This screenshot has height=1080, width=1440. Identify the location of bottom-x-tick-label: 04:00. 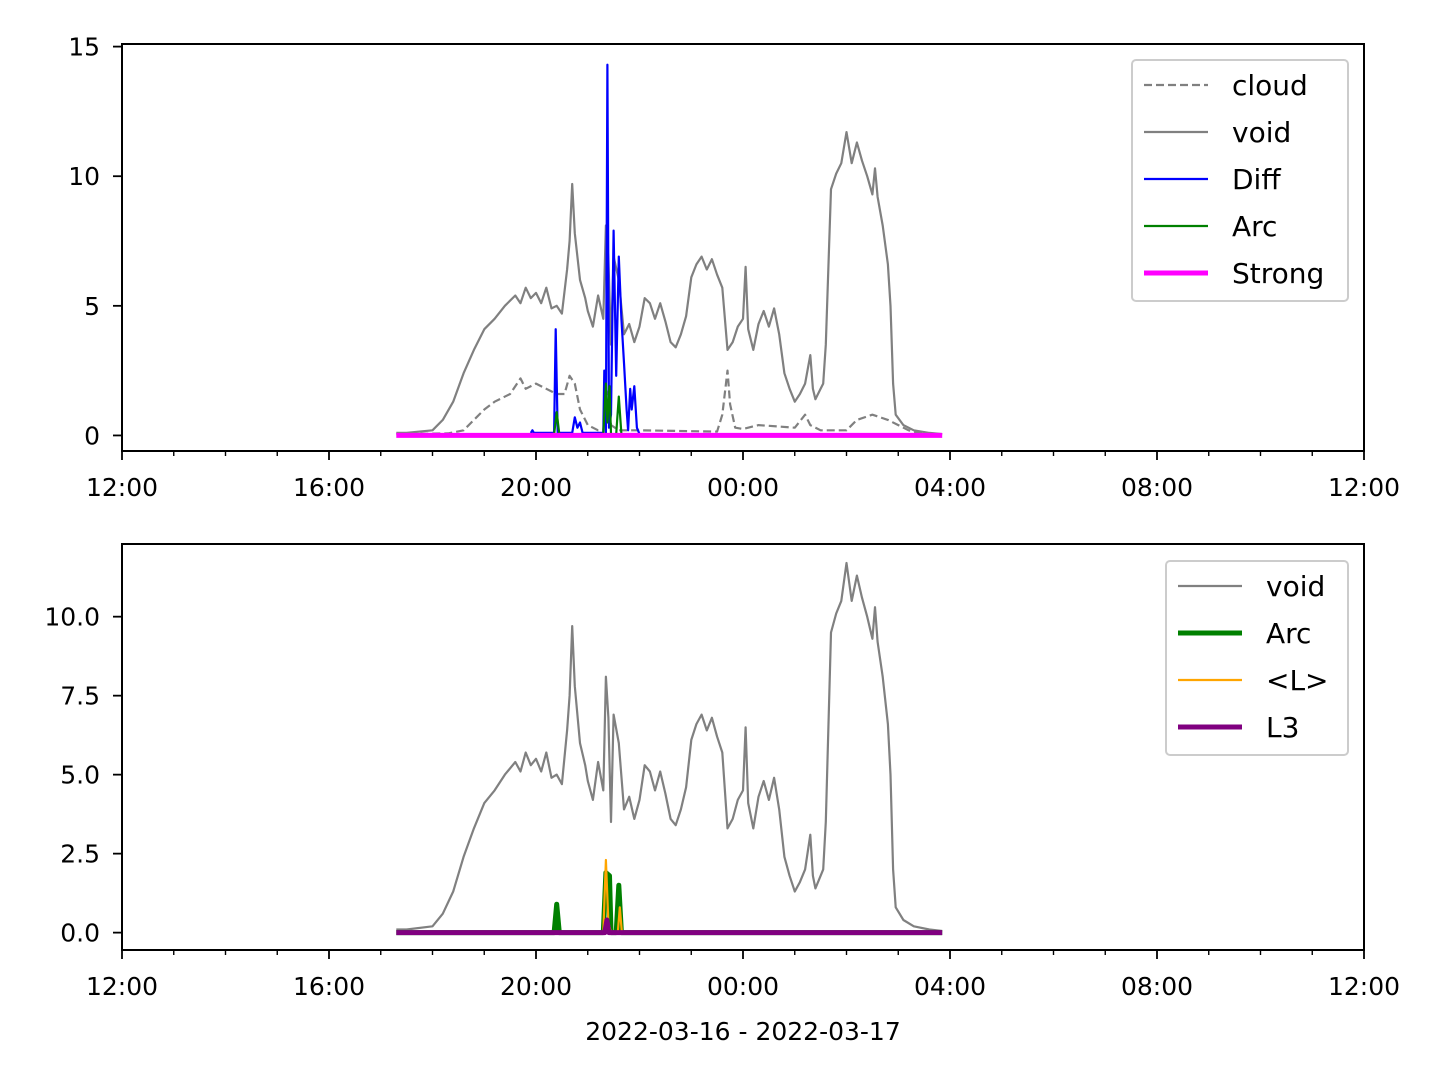
(950, 986).